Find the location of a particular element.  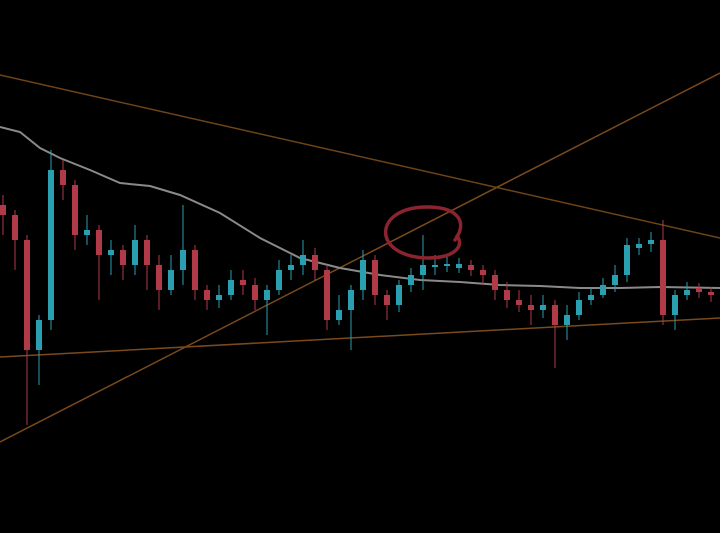

circle-annotation is located at coordinates (423, 232).